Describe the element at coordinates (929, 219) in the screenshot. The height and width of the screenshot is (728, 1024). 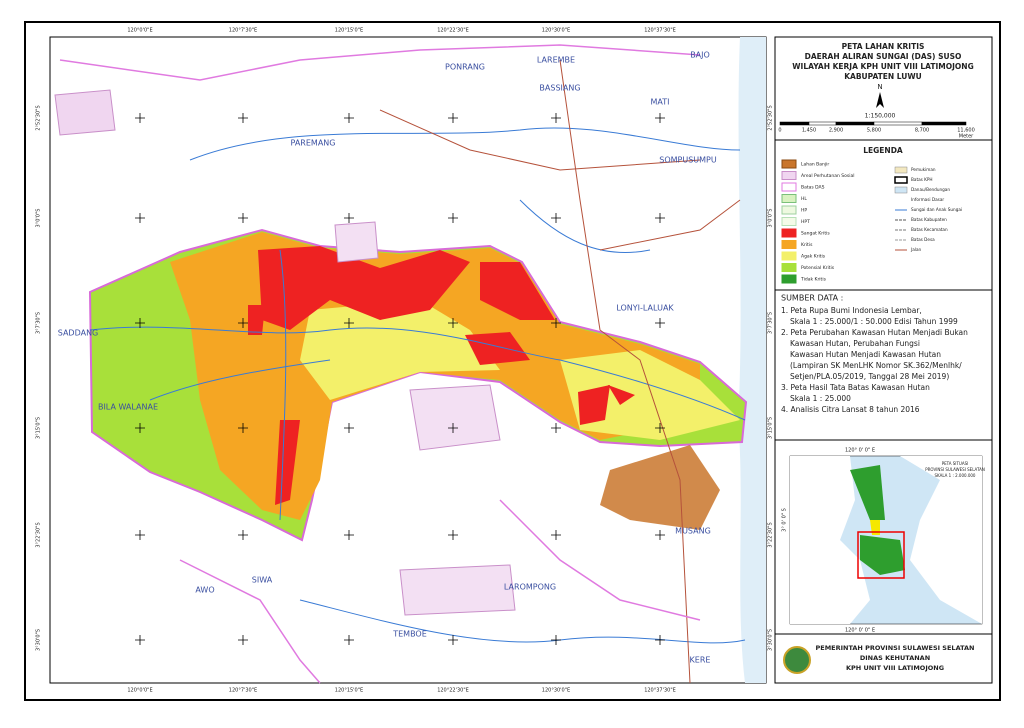
I see `legend-label: Batas Kabupaten` at that location.